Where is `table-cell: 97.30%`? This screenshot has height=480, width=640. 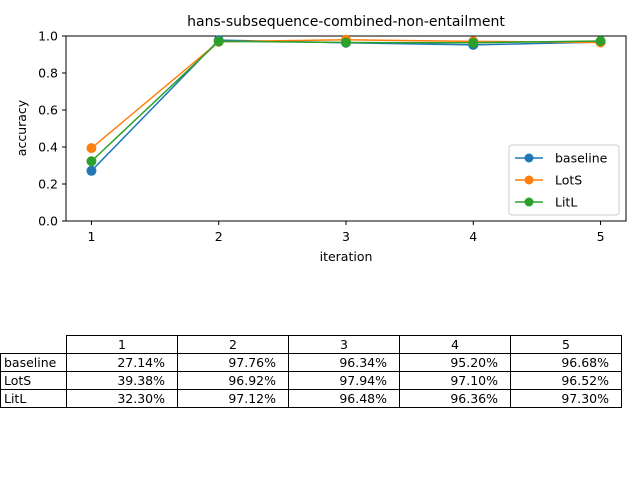 table-cell: 97.30% is located at coordinates (566, 398).